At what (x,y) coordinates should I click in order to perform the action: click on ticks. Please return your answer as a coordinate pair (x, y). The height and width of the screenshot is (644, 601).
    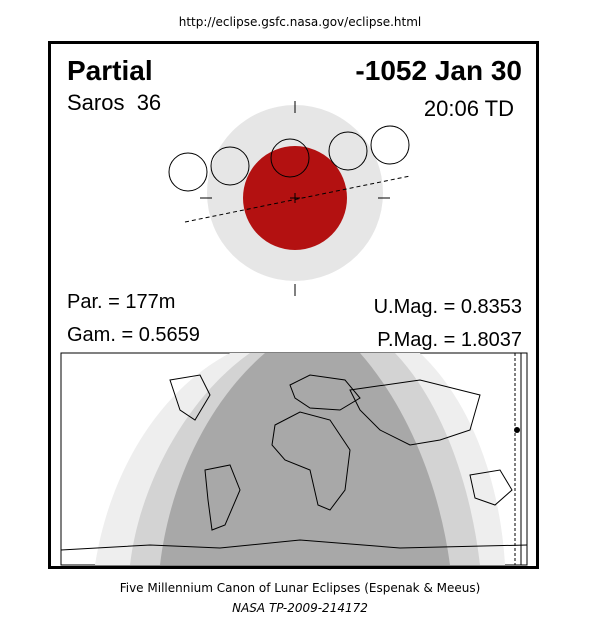
    Looking at the image, I should click on (295, 198).